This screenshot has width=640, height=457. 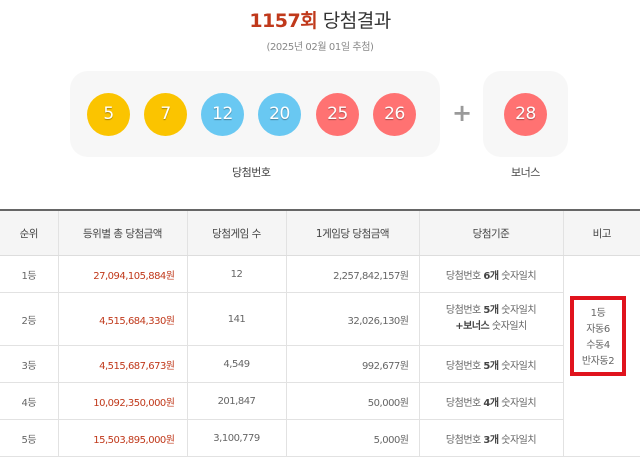 I want to click on total-prize: 27,094,105,884원, so click(x=122, y=274).